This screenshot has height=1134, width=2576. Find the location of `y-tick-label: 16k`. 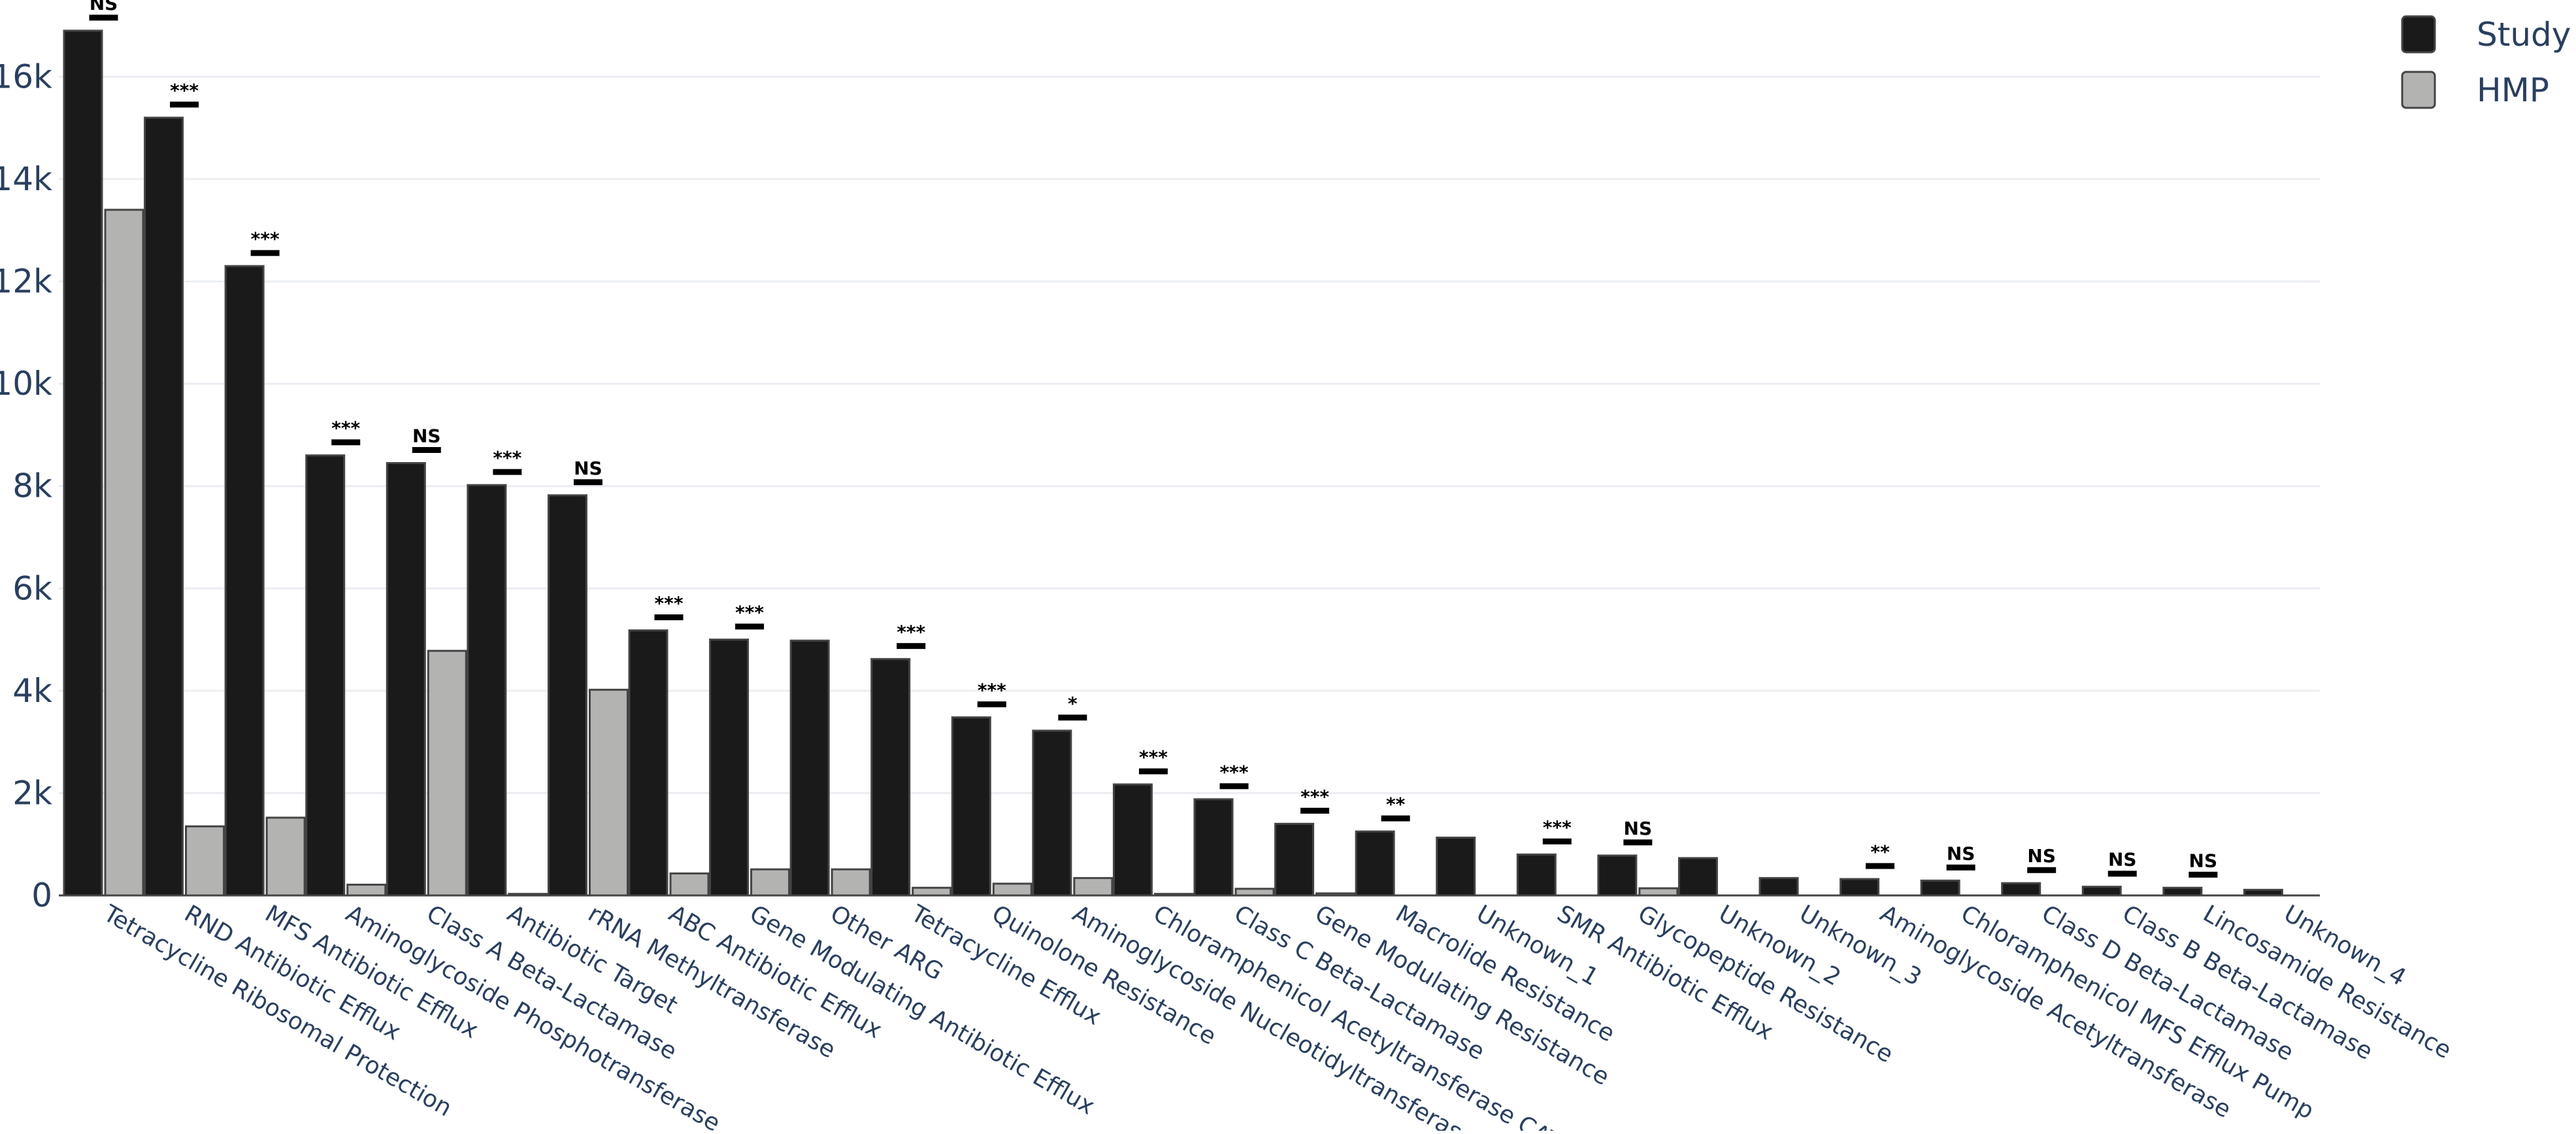

y-tick-label: 16k is located at coordinates (26, 76).